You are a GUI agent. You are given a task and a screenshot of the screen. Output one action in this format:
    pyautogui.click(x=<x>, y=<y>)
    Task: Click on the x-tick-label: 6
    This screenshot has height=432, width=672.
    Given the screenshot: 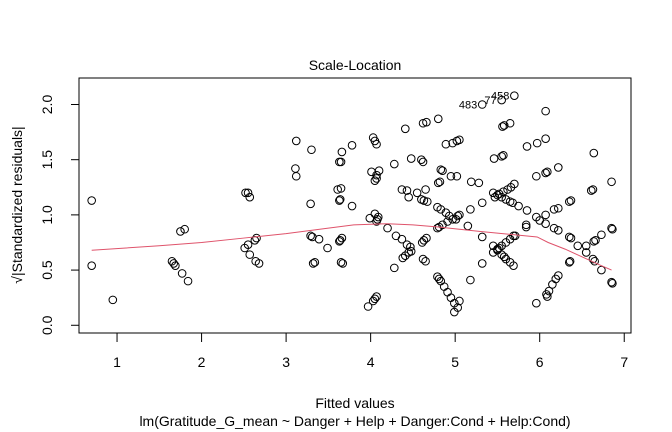 What is the action you would take?
    pyautogui.click(x=540, y=362)
    